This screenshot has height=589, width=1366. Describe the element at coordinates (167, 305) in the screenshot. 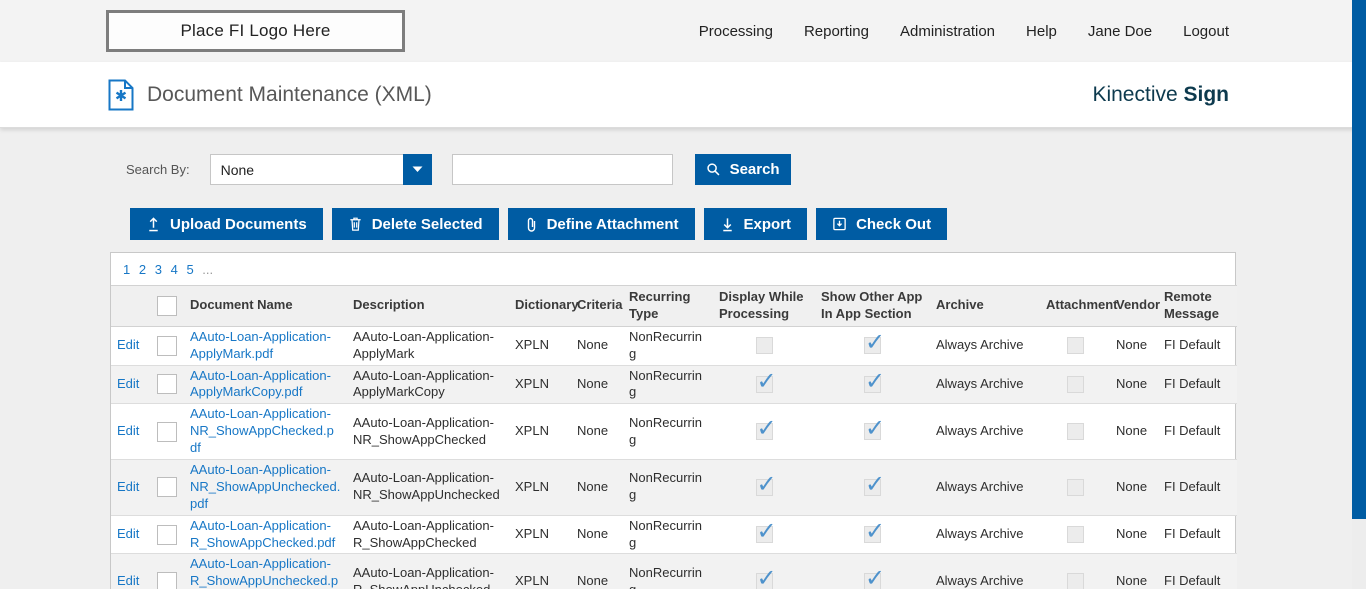

I see `select-all-checkbox` at that location.